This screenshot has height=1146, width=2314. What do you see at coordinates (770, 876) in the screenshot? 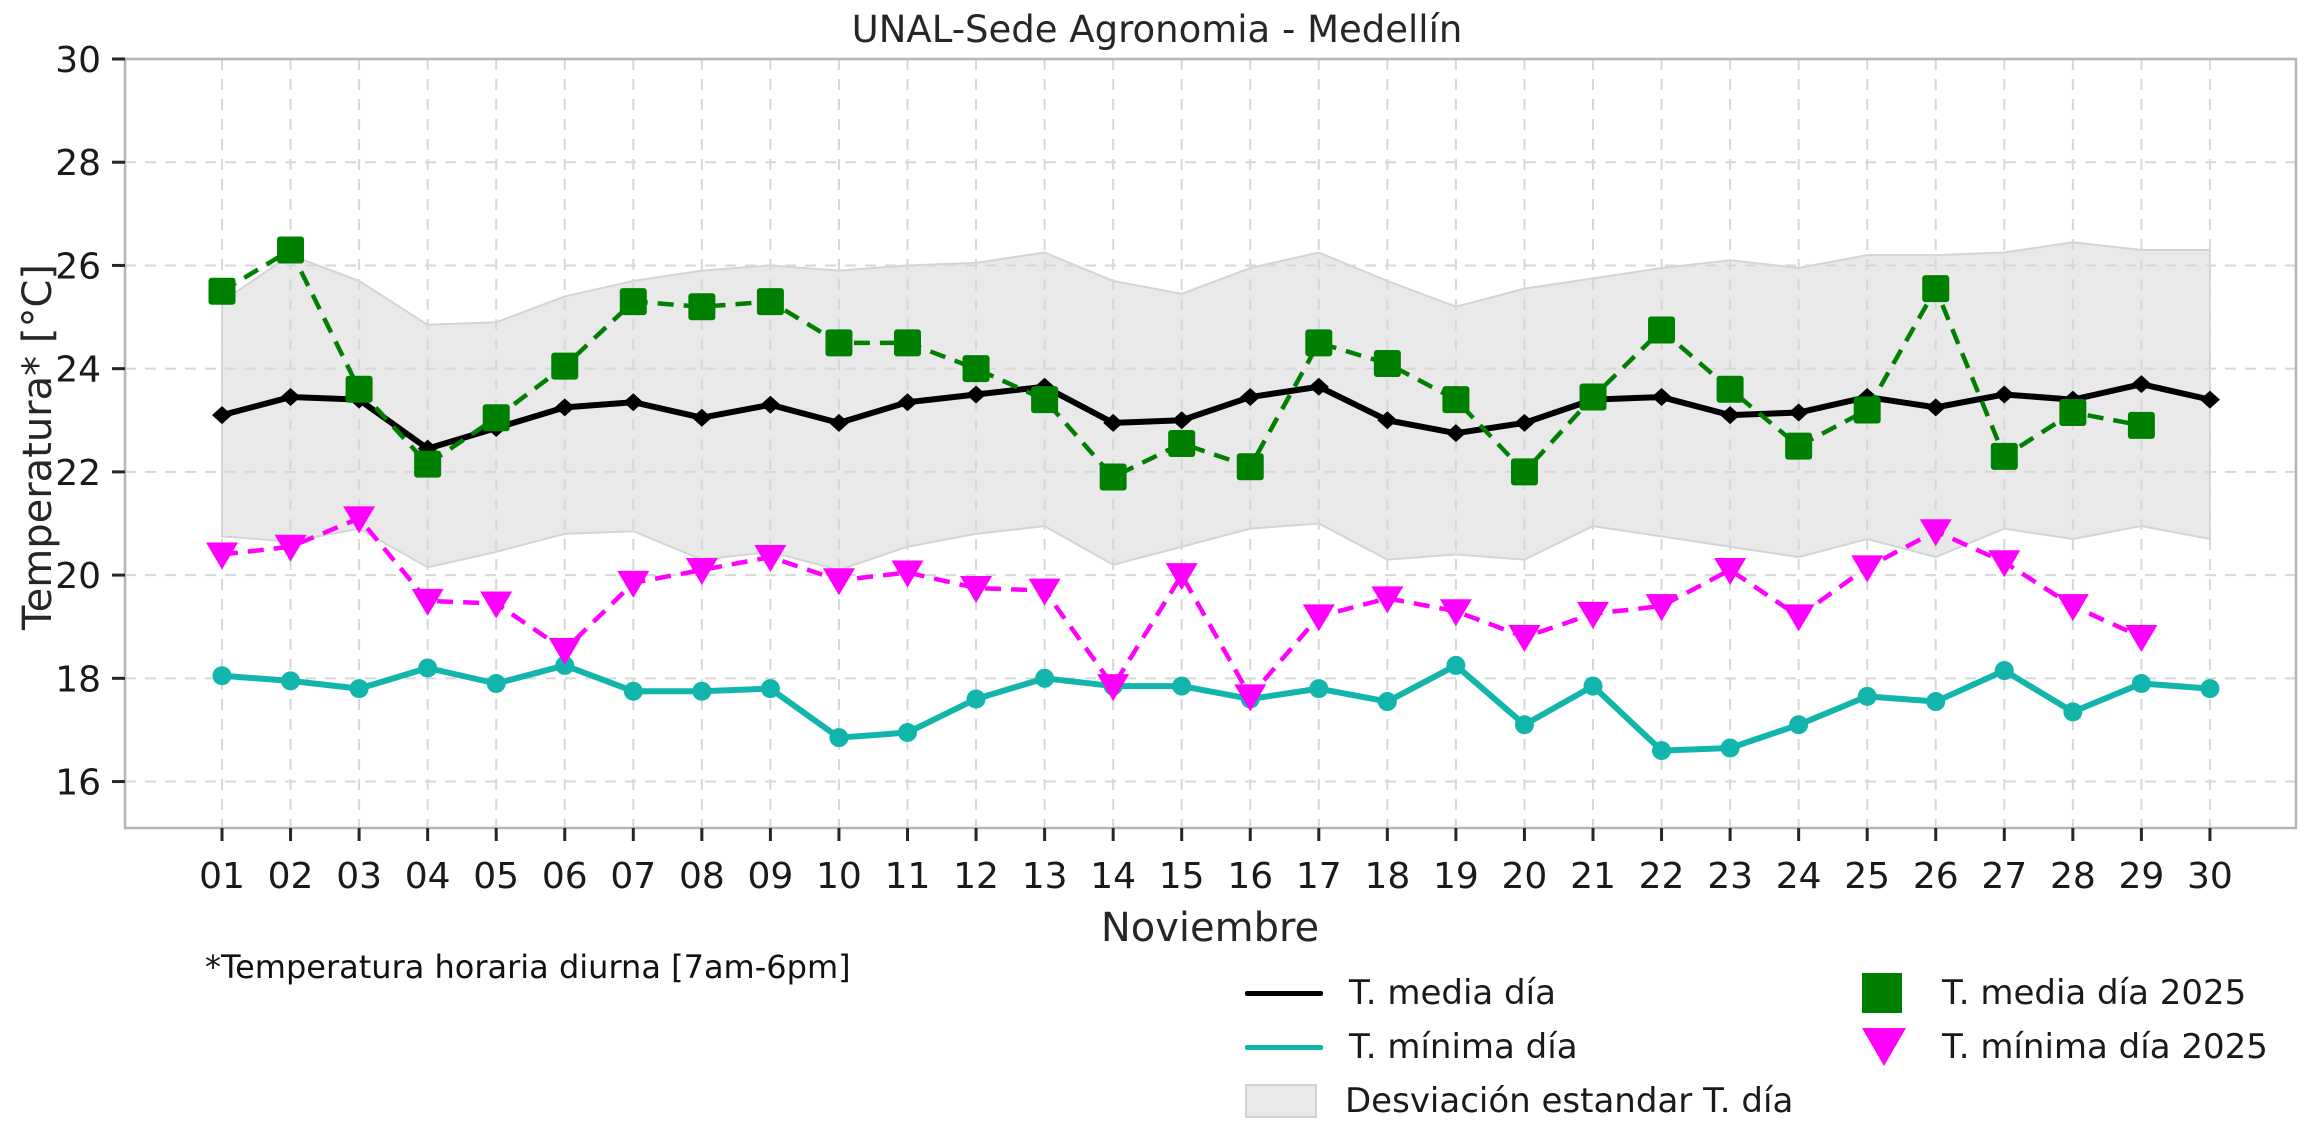
I see `svg-text: 09` at bounding box center [770, 876].